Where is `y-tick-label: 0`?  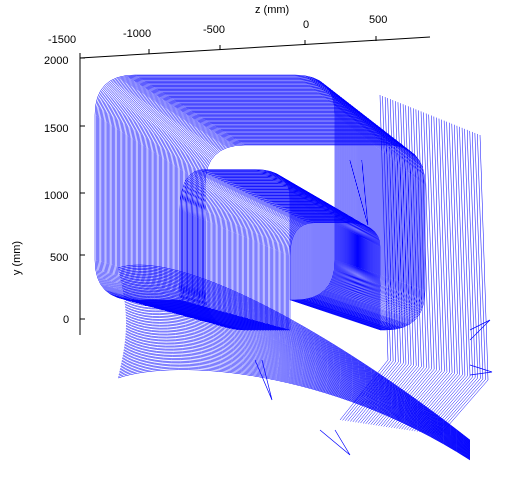 y-tick-label: 0 is located at coordinates (66, 320).